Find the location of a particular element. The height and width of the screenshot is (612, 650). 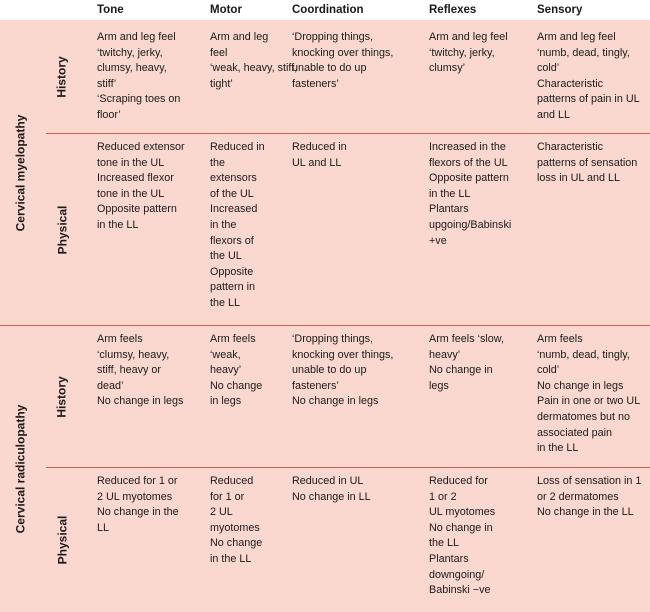

cell-radiculopathy-physical-coordination: Reduced in UL No change in LL is located at coordinates (331, 489).